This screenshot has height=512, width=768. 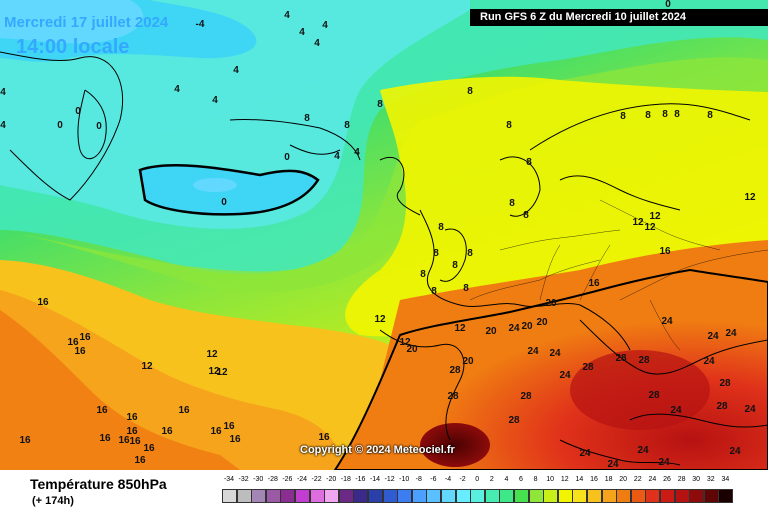 I want to click on scale-label: -30, so click(x=258, y=479).